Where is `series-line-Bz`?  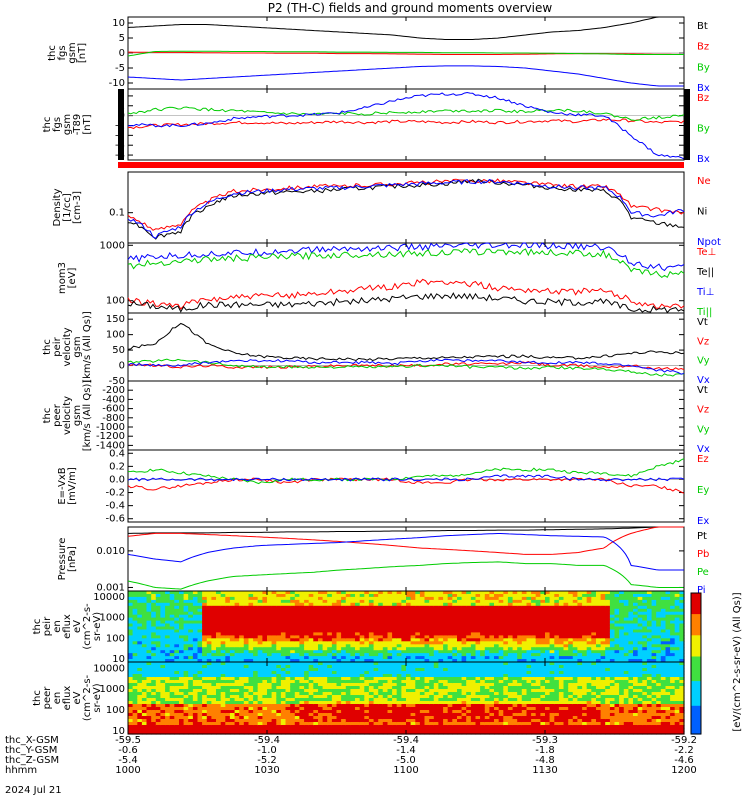 series-line-Bz is located at coordinates (406, 124).